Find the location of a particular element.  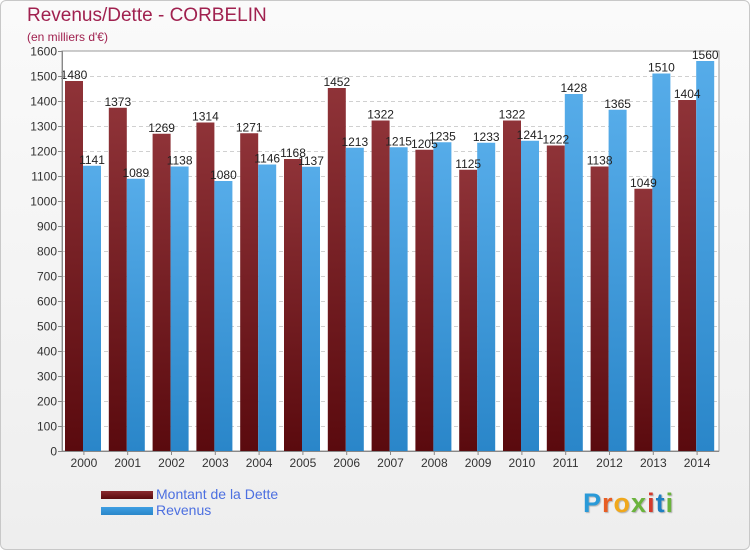

y-tick-label: 200 is located at coordinates (47, 402).